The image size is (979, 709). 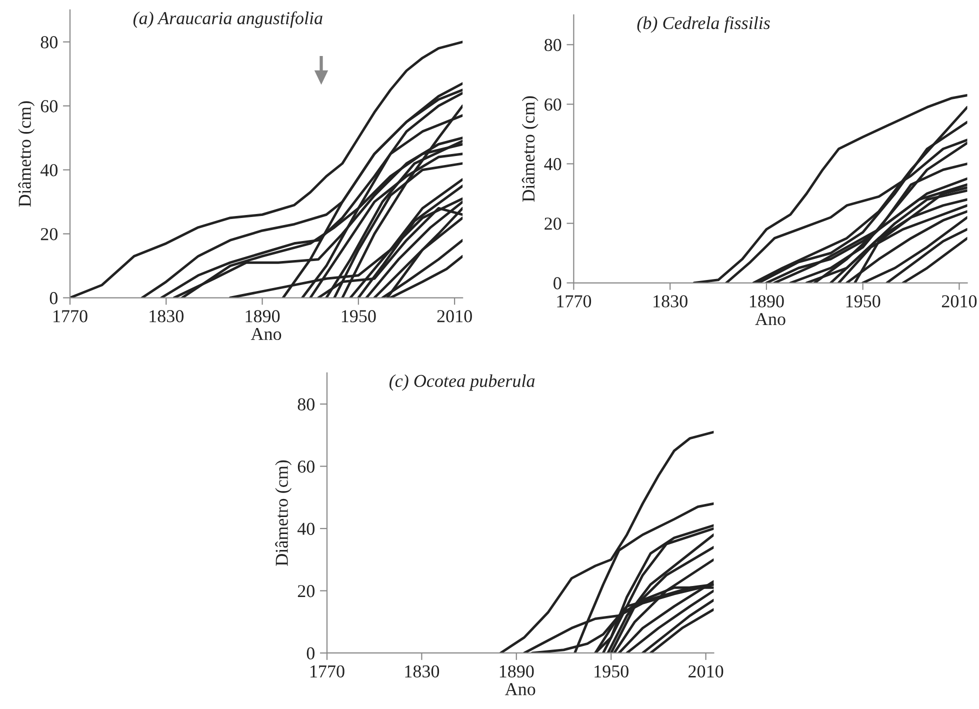 What do you see at coordinates (462, 382) in the screenshot?
I see `chart-title: (c) Ocotea puberula` at bounding box center [462, 382].